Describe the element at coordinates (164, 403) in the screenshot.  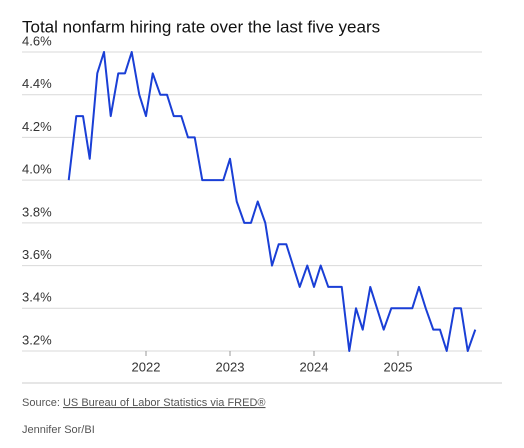
I see `source-link: US Bureau of Labor Statistics via FRED®` at that location.